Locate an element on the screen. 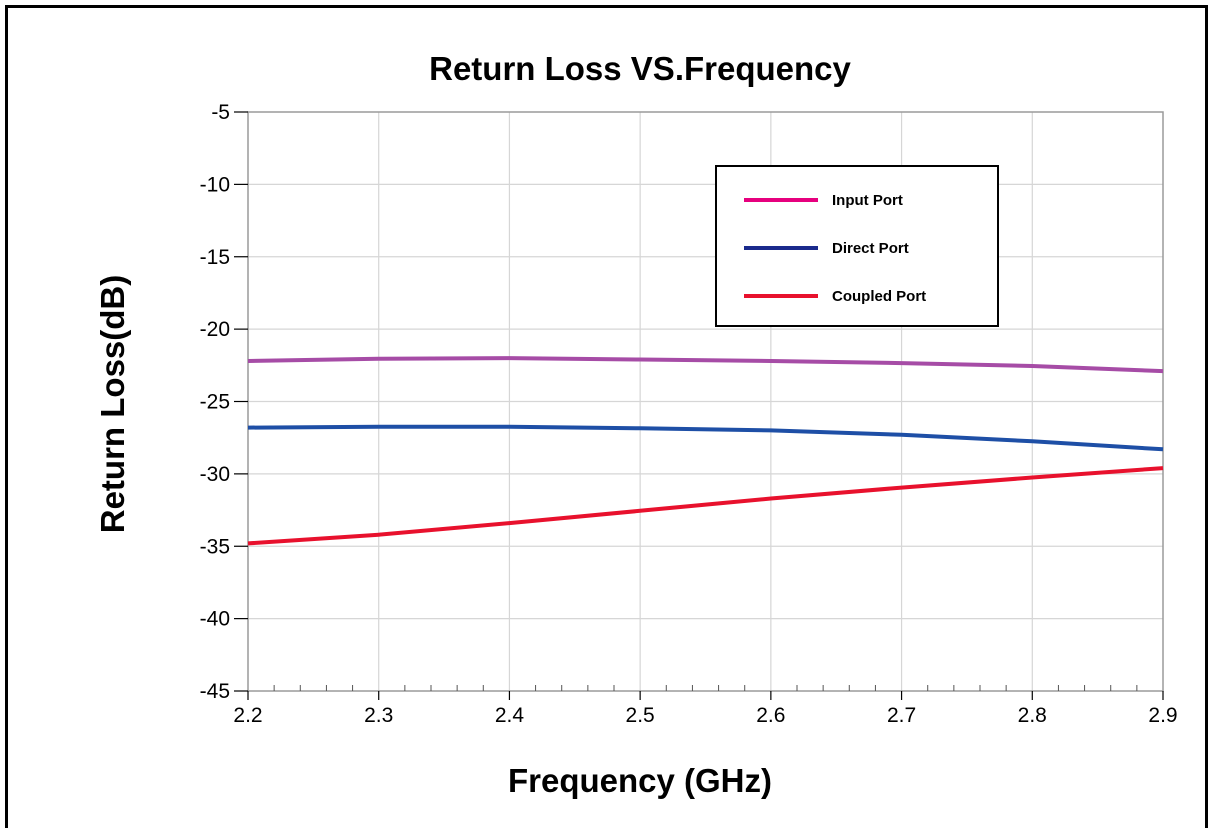 This screenshot has width=1212, height=830. y-axis-title: Return Loss(dB) is located at coordinates (112, 404).